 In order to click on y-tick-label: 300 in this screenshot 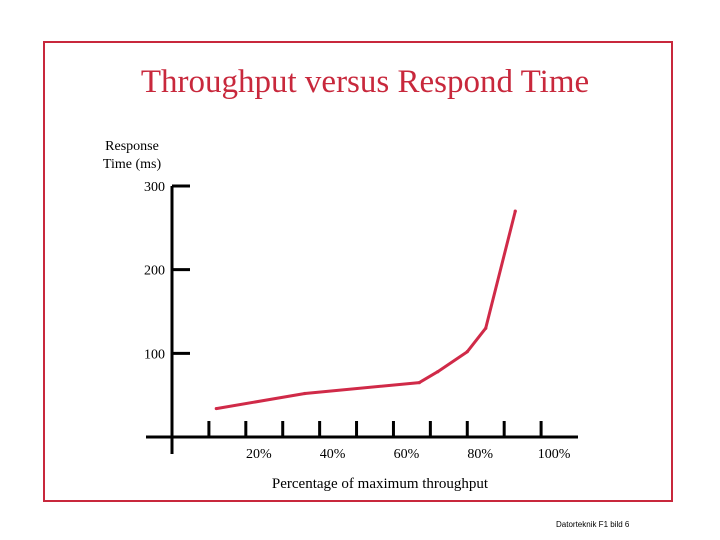, I will do `click(154, 187)`.